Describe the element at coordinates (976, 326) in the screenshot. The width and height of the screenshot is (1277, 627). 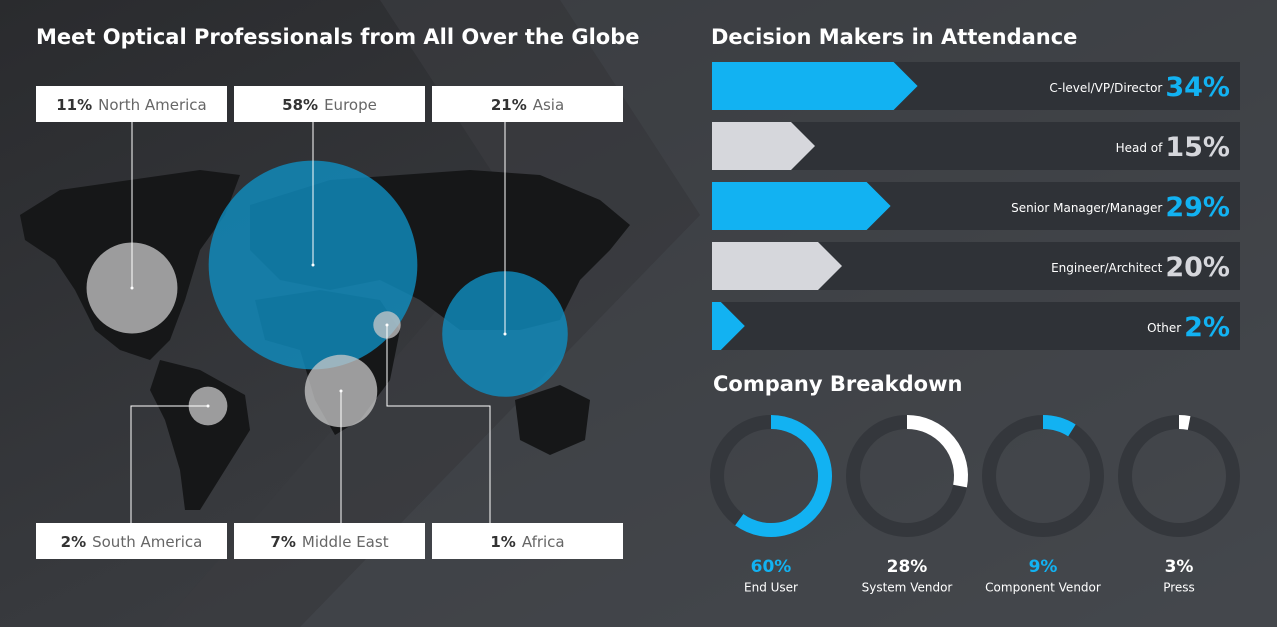
I see `bar-track` at that location.